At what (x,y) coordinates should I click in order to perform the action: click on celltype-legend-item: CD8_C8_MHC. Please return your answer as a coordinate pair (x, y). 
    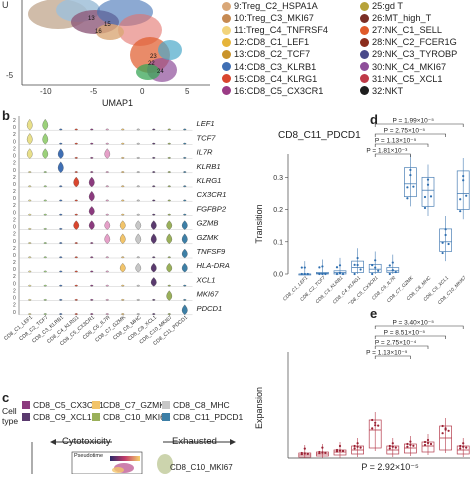
    Looking at the image, I should click on (196, 405).